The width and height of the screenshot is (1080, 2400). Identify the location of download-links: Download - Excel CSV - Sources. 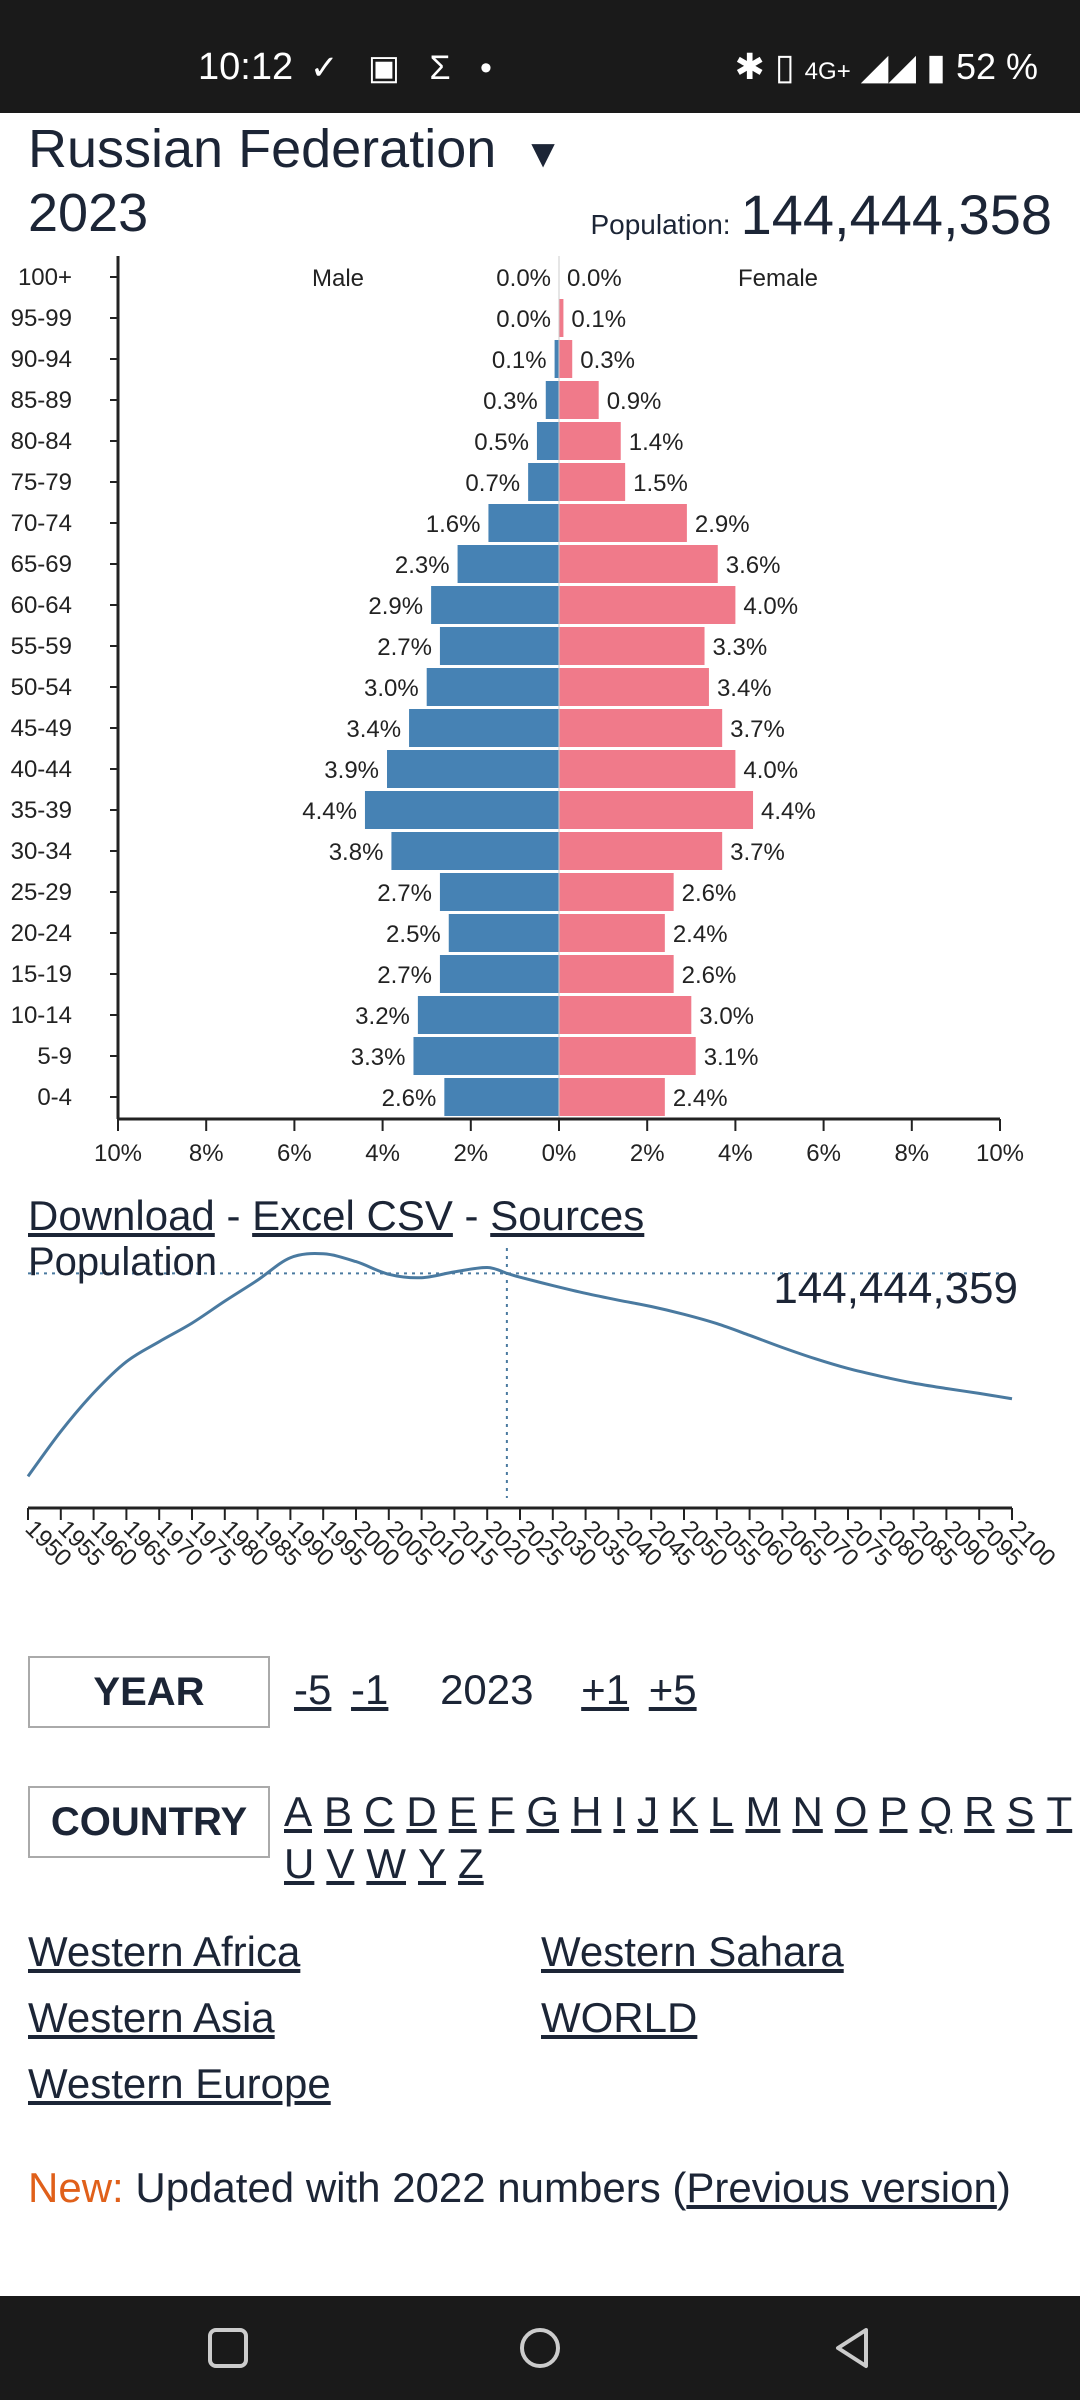
(336, 1216).